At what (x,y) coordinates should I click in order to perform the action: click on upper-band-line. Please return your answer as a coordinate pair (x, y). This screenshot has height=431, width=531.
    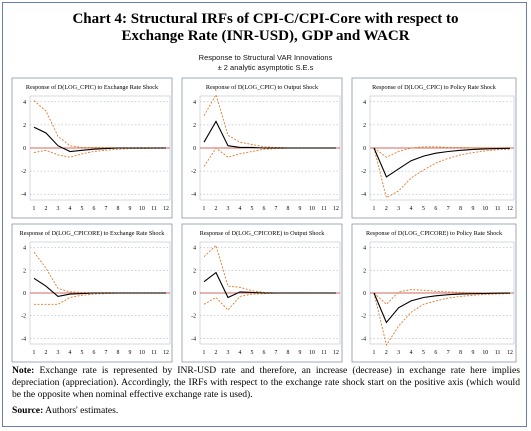
    Looking at the image, I should click on (441, 297).